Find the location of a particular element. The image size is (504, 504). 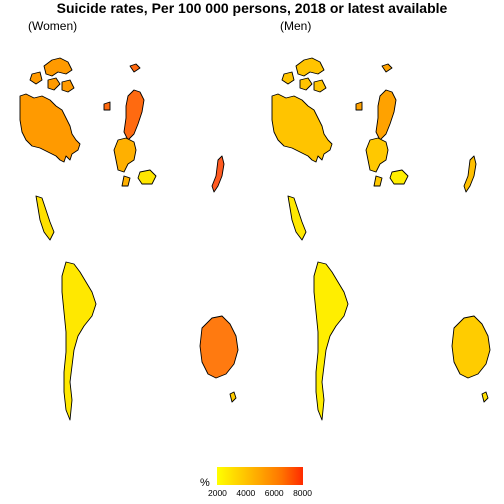

panel-label-women: (Women) is located at coordinates (53, 26).